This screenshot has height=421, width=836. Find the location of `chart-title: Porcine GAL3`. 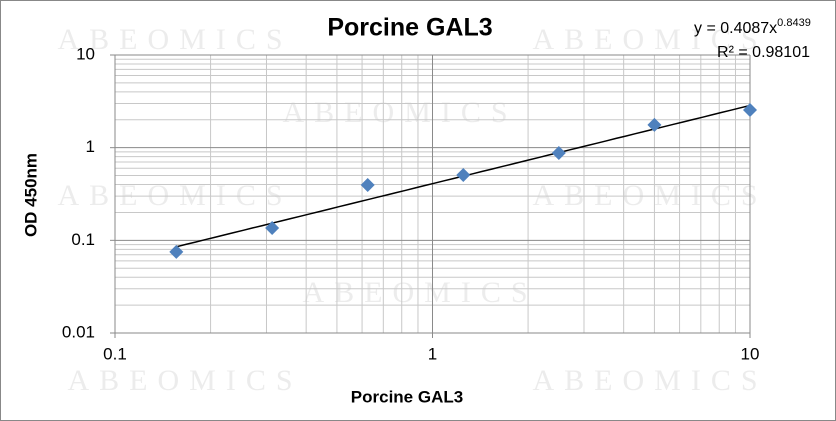

chart-title: Porcine GAL3 is located at coordinates (409, 28).